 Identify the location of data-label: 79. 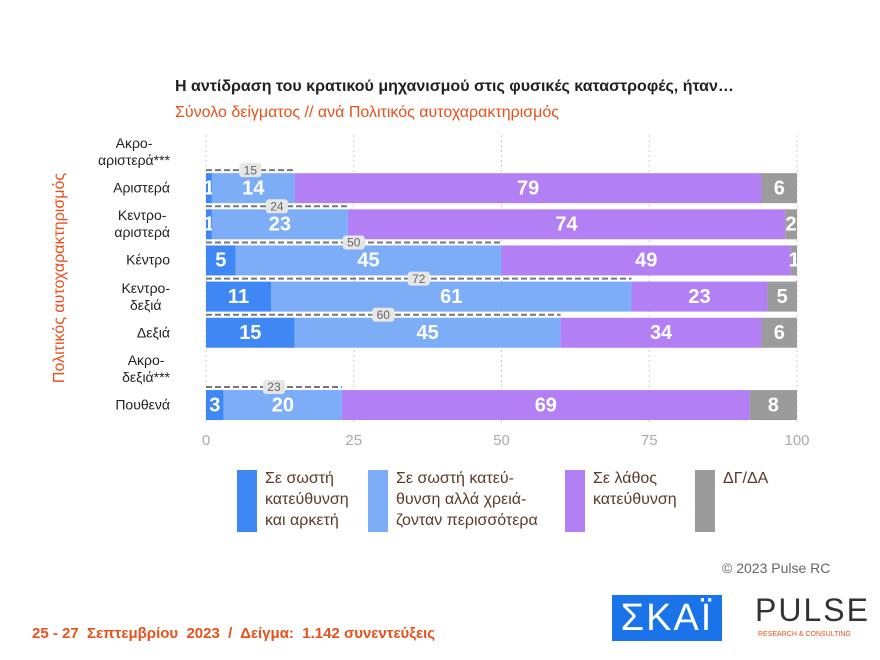
(528, 188).